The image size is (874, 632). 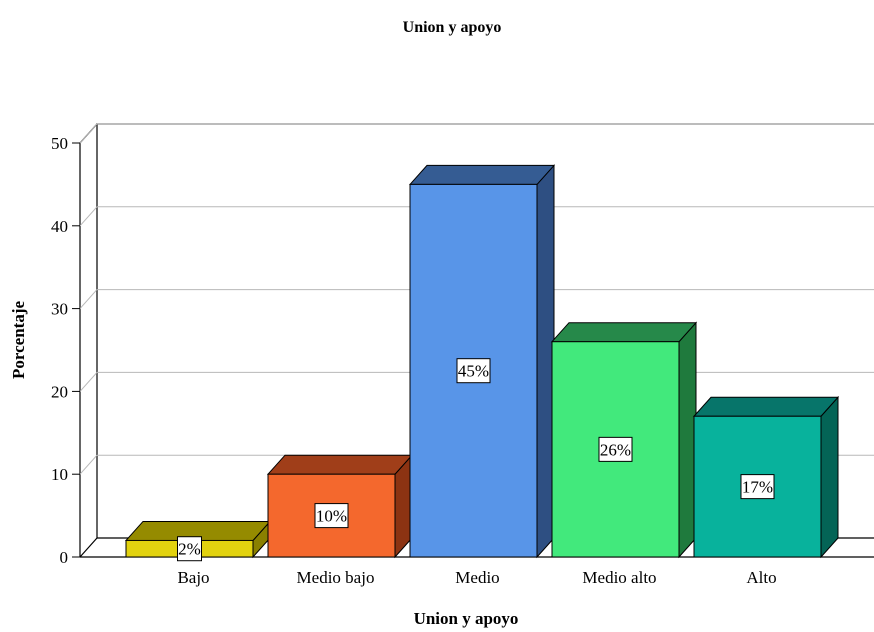 I want to click on data-label: 26%, so click(x=615, y=449).